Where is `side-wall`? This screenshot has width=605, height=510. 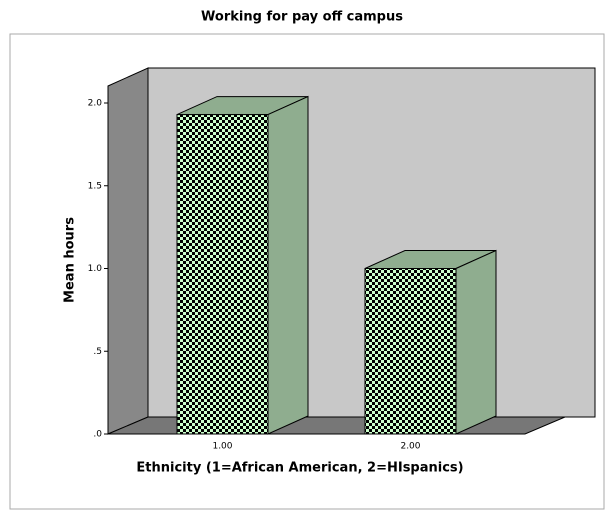 side-wall is located at coordinates (128, 251).